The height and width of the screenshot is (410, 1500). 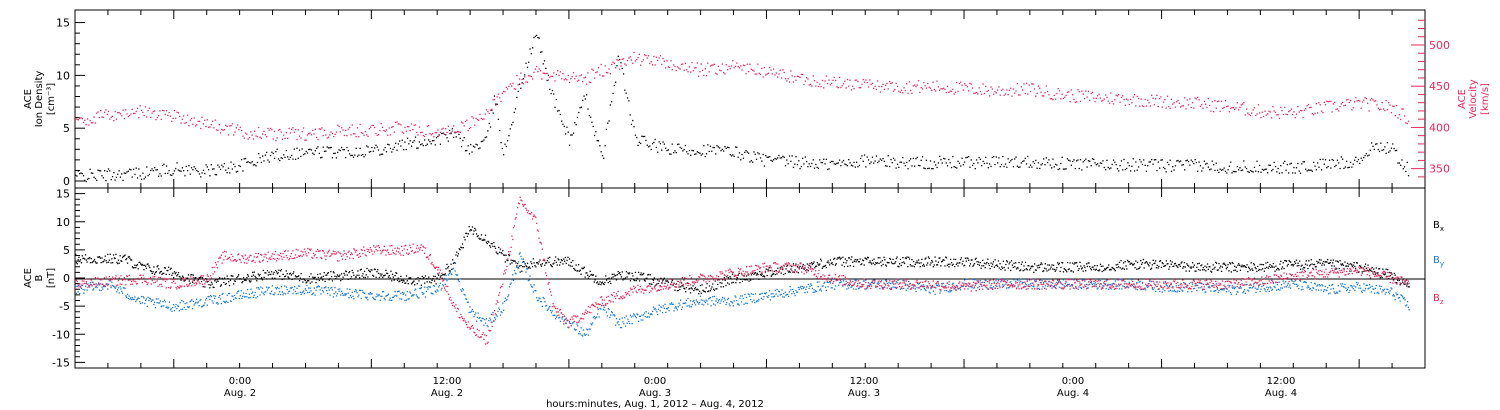 I want to click on y-tick-label: 10, so click(x=63, y=75).